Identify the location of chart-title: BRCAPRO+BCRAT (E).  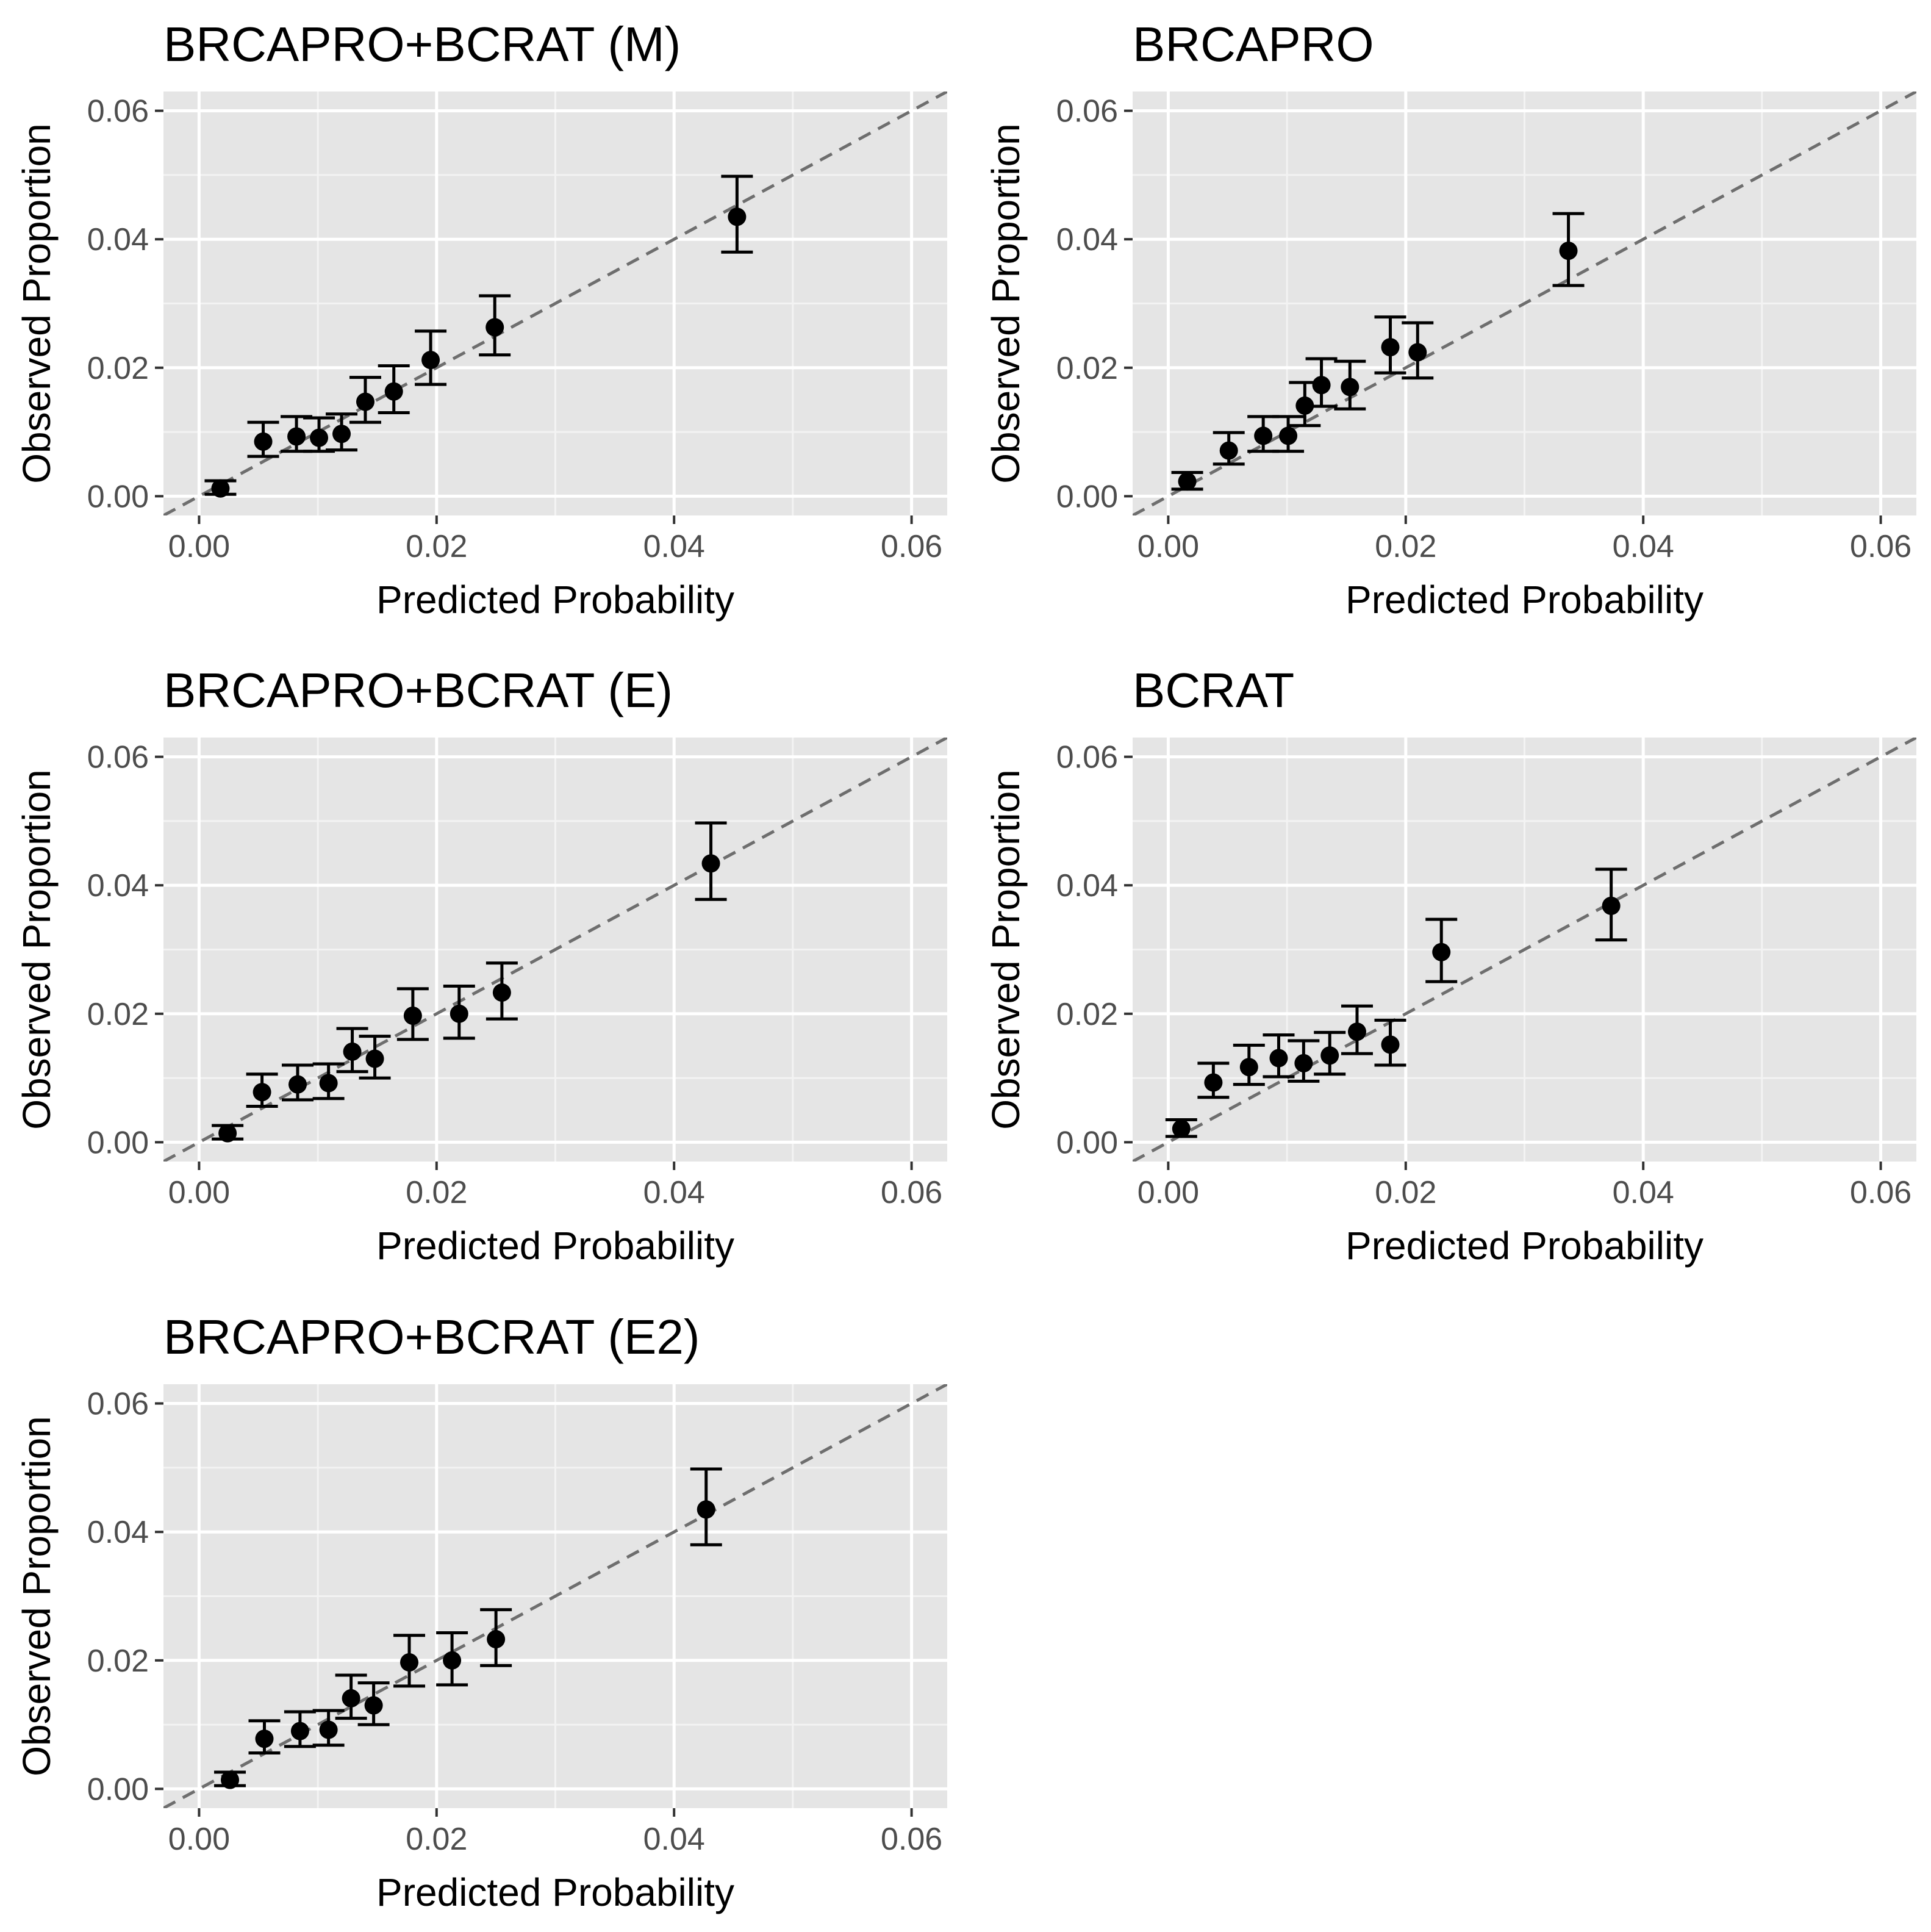
(418, 690).